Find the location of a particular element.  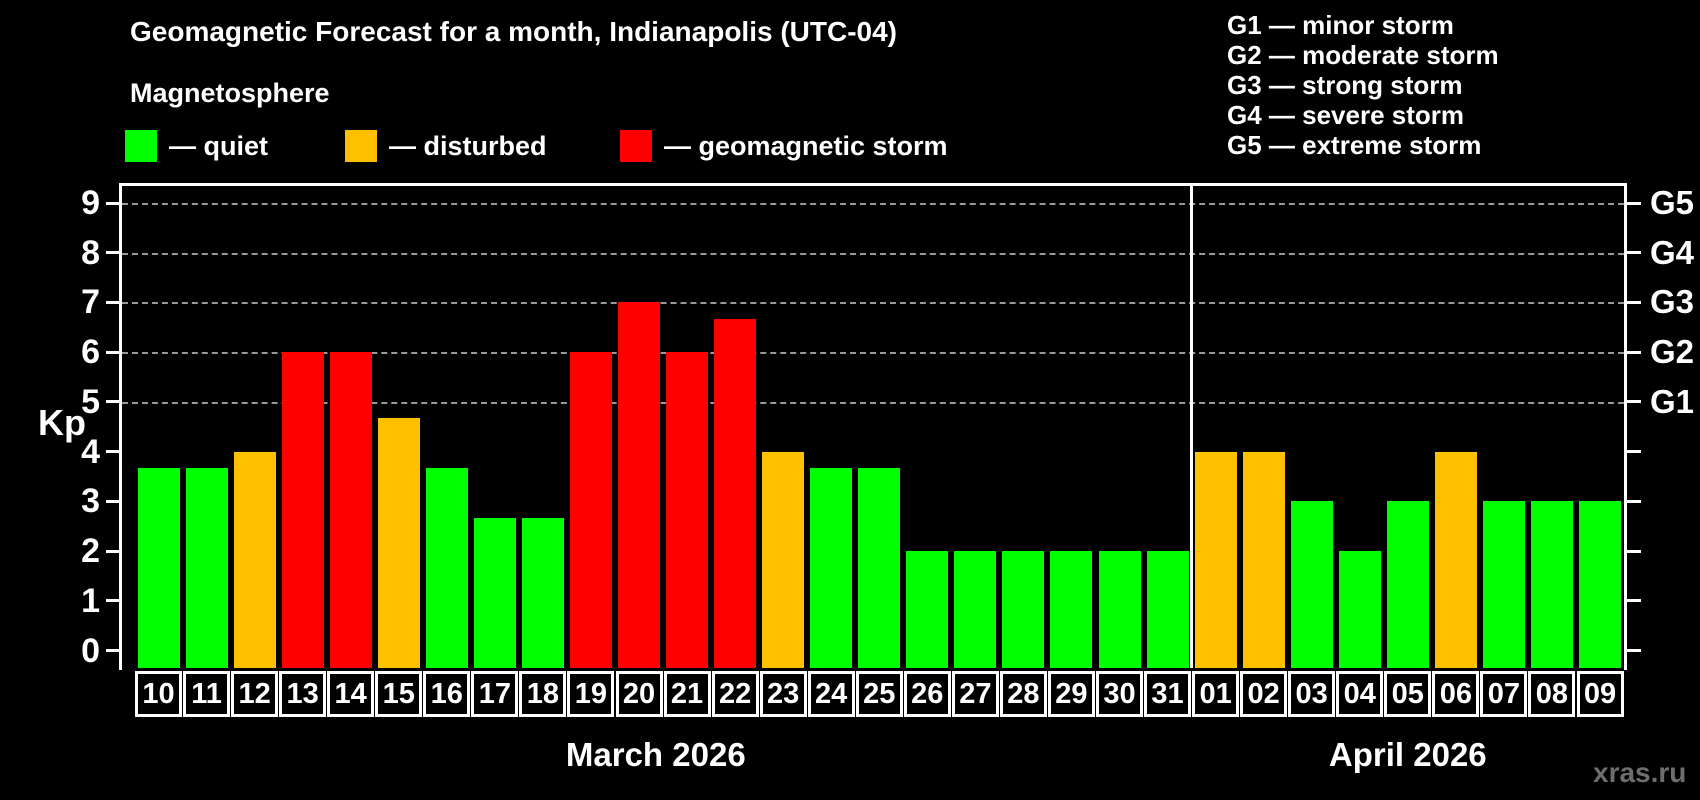

y-tick-label-9: 9 is located at coordinates (90, 203).